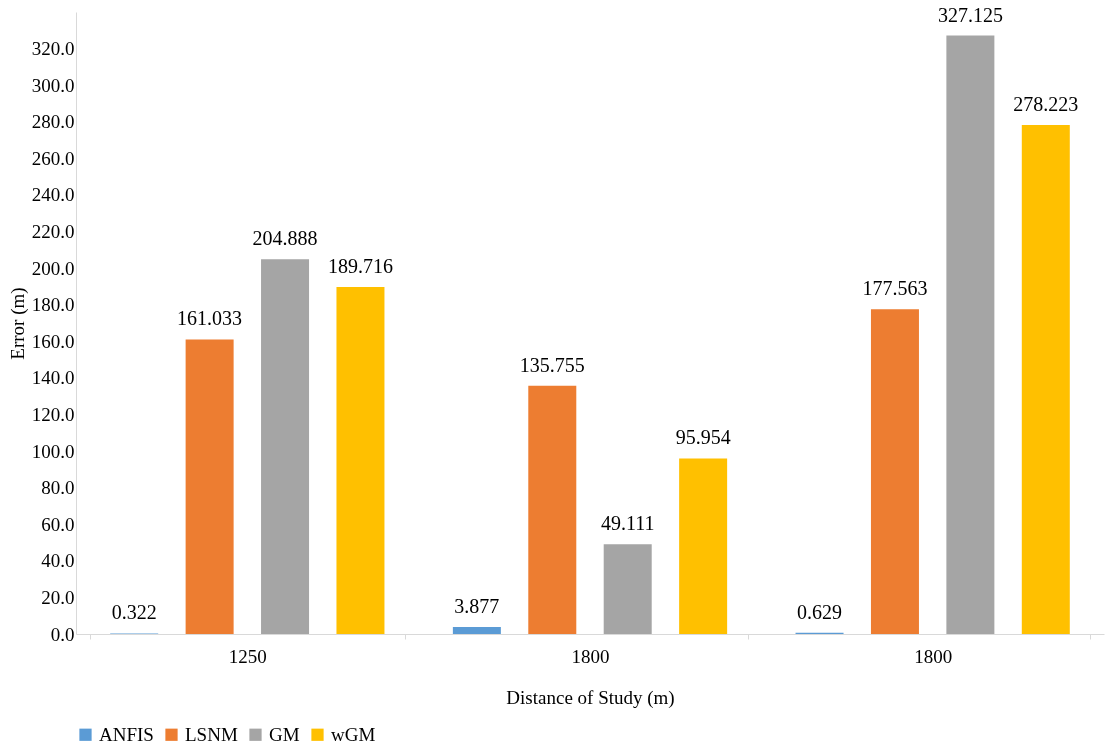 Image resolution: width=1112 pixels, height=753 pixels. Describe the element at coordinates (58, 597) in the screenshot. I see `y-tick-label: 20.0` at that location.